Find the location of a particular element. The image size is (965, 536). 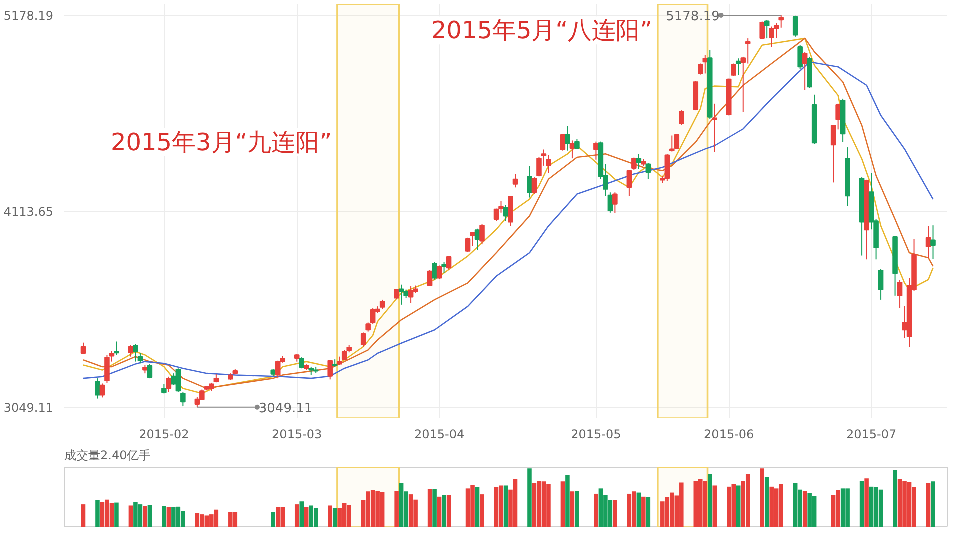

annotation: 2015年5月“八连阳” is located at coordinates (542, 30).